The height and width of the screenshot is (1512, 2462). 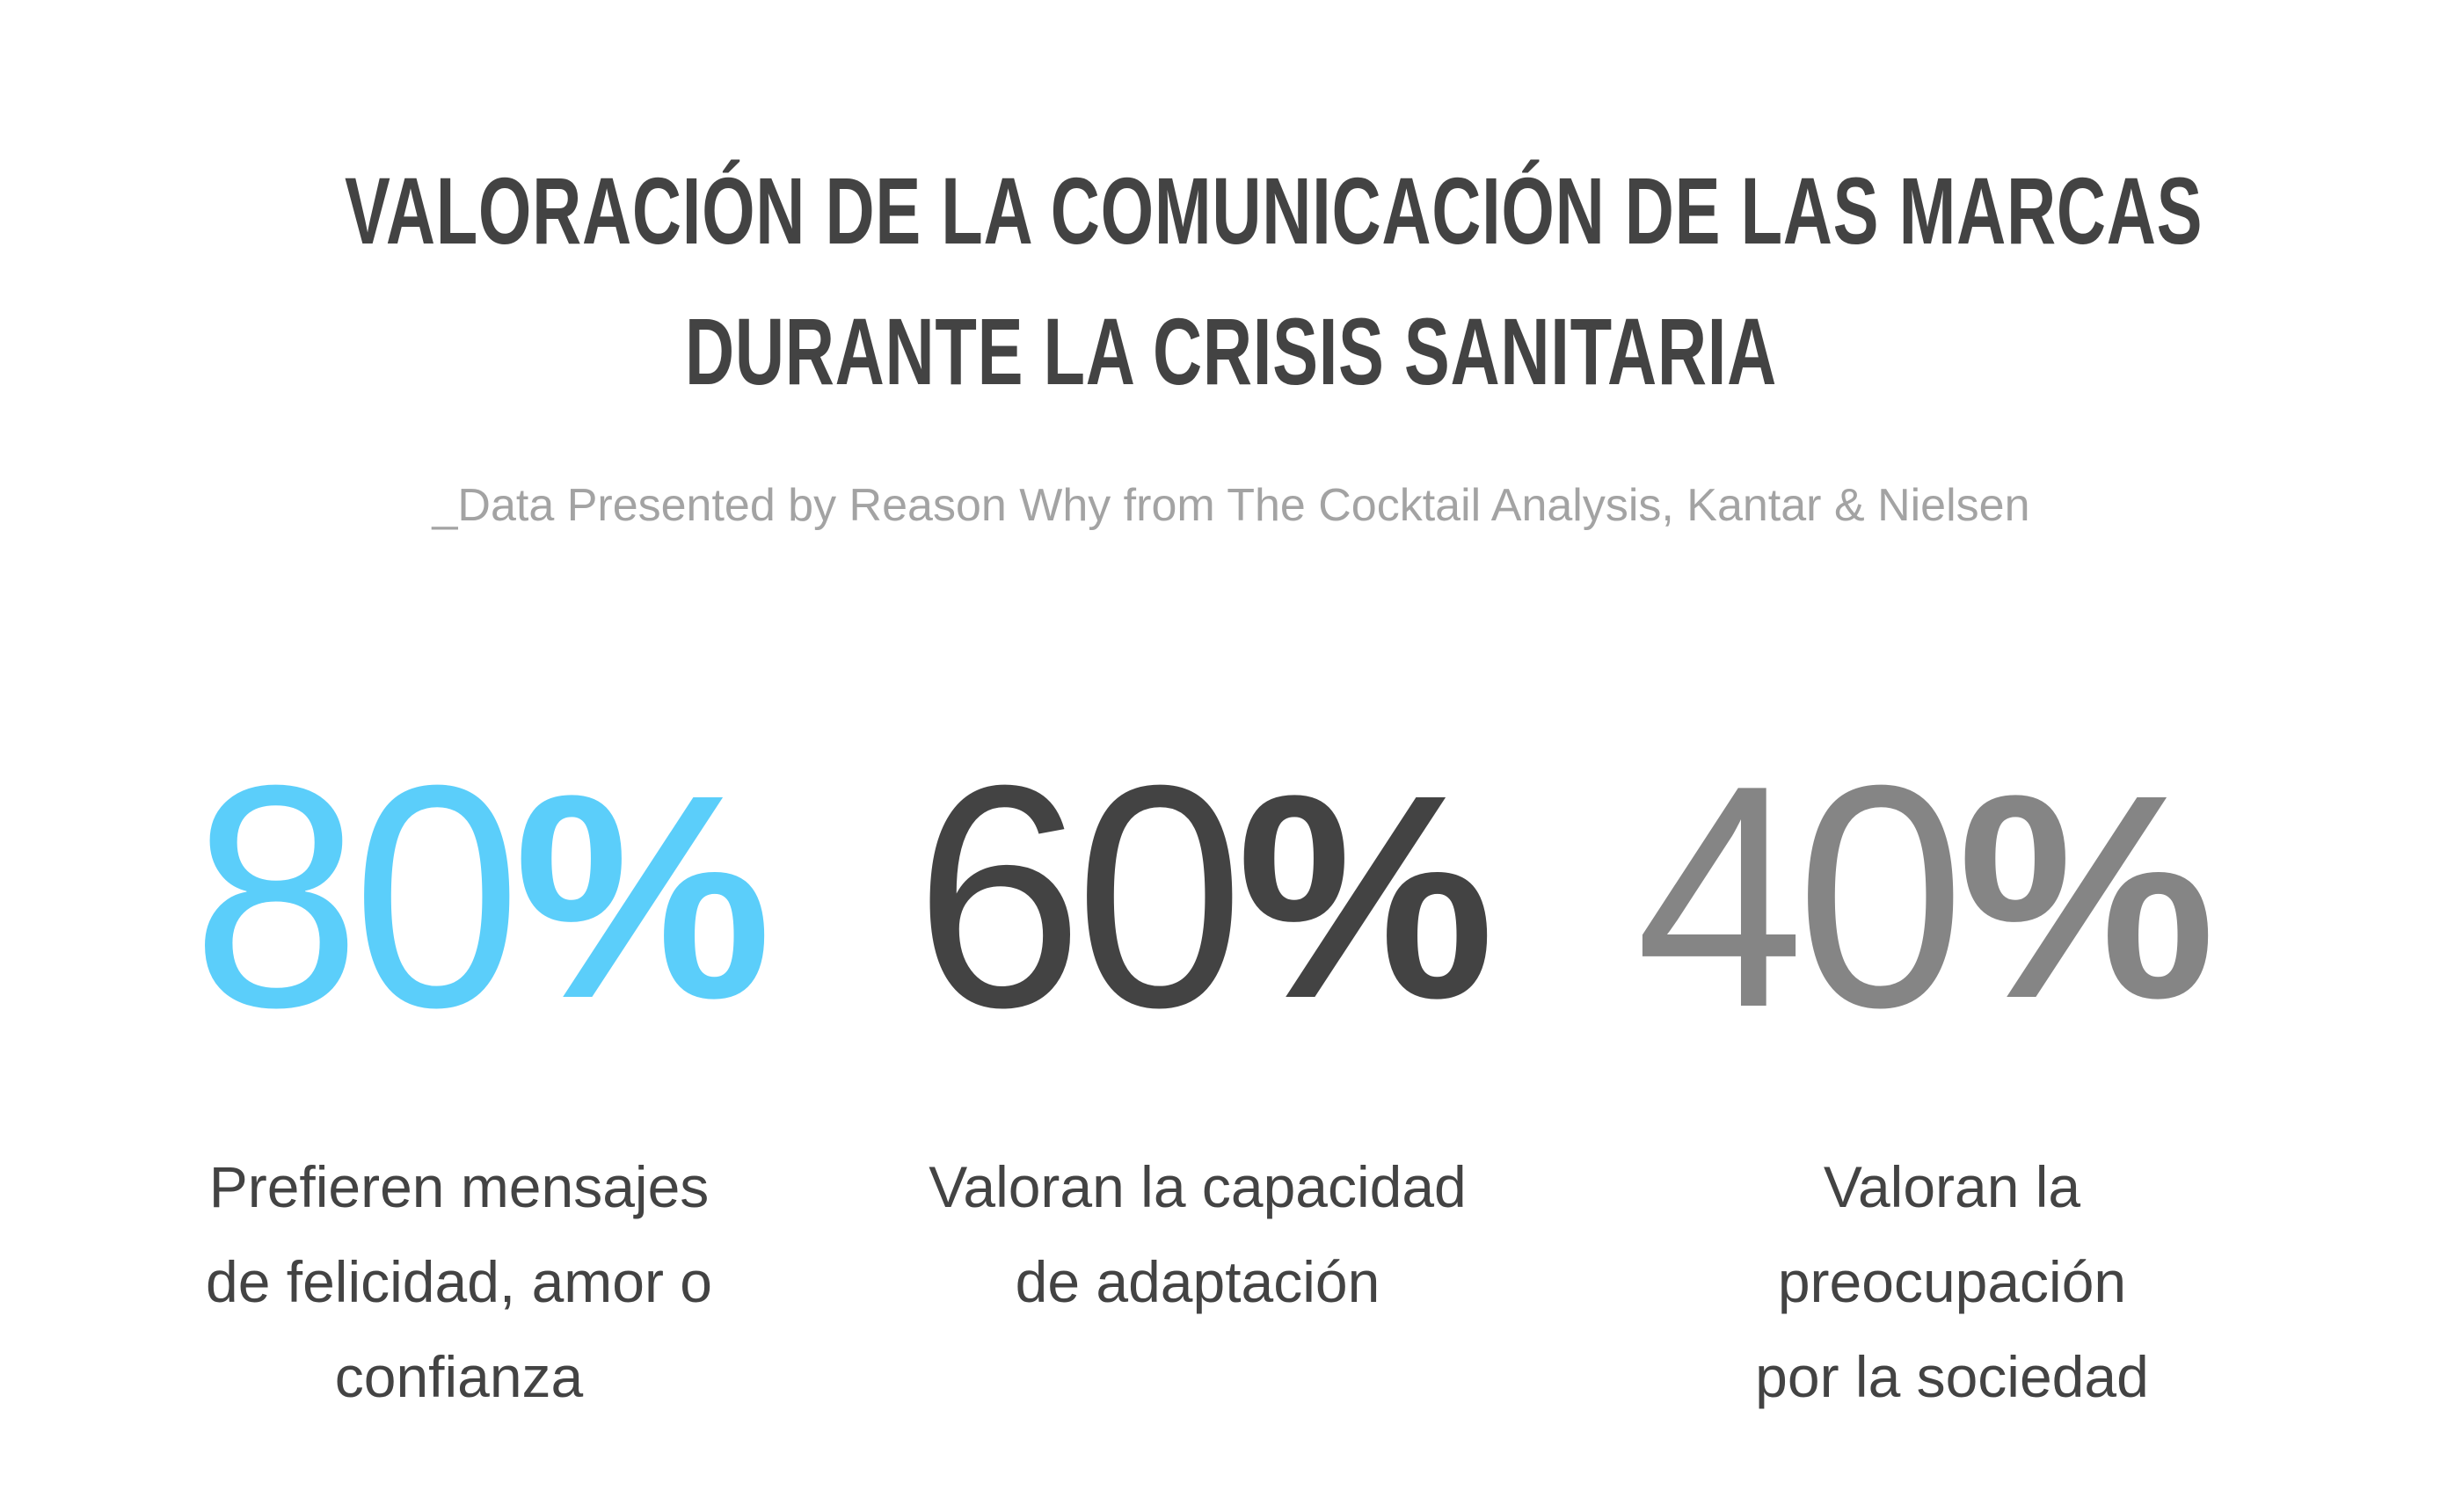 What do you see at coordinates (1800, 897) in the screenshot?
I see `stat-number: 40` at bounding box center [1800, 897].